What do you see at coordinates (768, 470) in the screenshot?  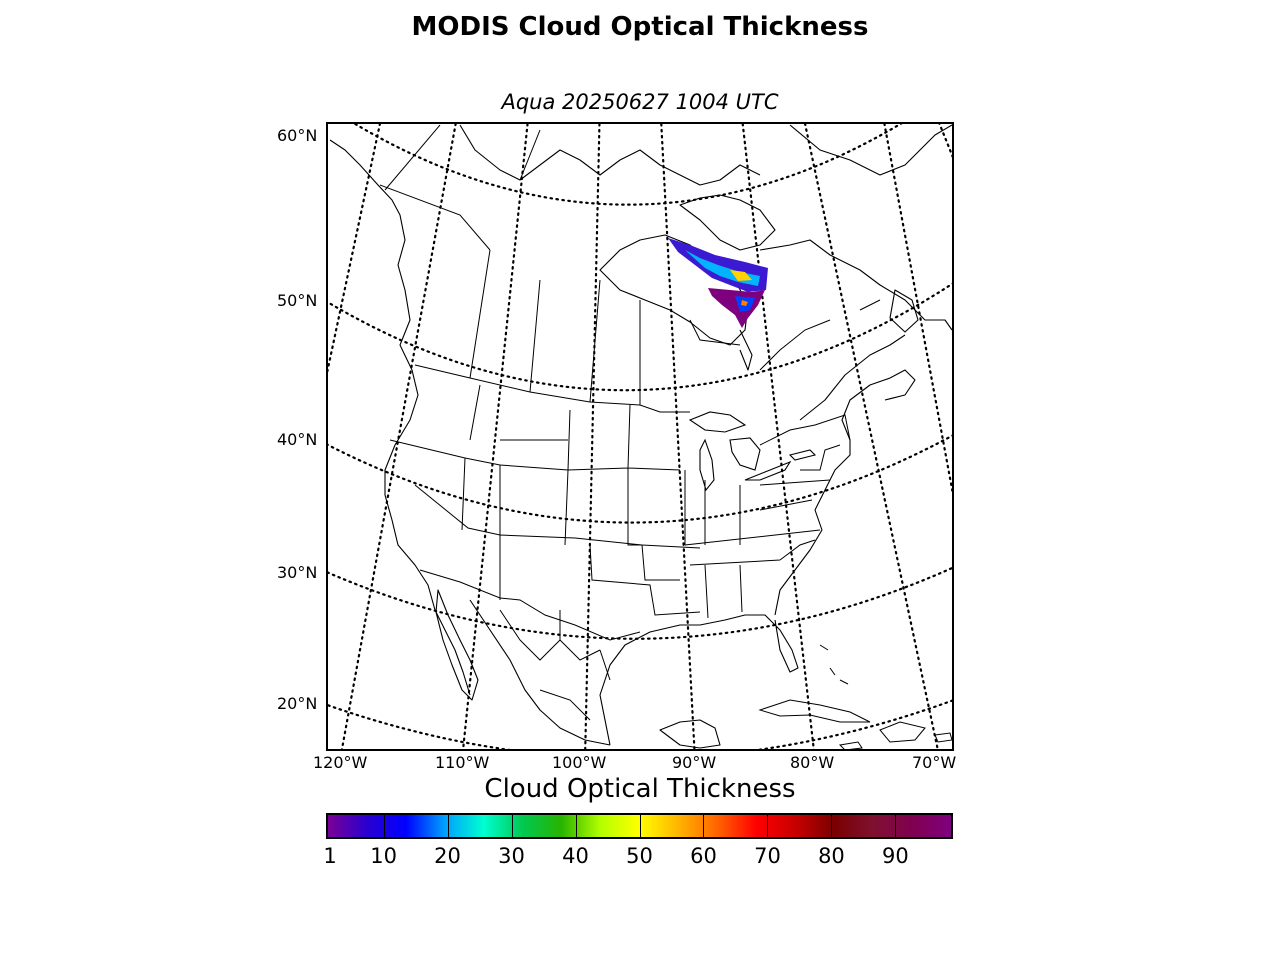 I see `lake-erie` at bounding box center [768, 470].